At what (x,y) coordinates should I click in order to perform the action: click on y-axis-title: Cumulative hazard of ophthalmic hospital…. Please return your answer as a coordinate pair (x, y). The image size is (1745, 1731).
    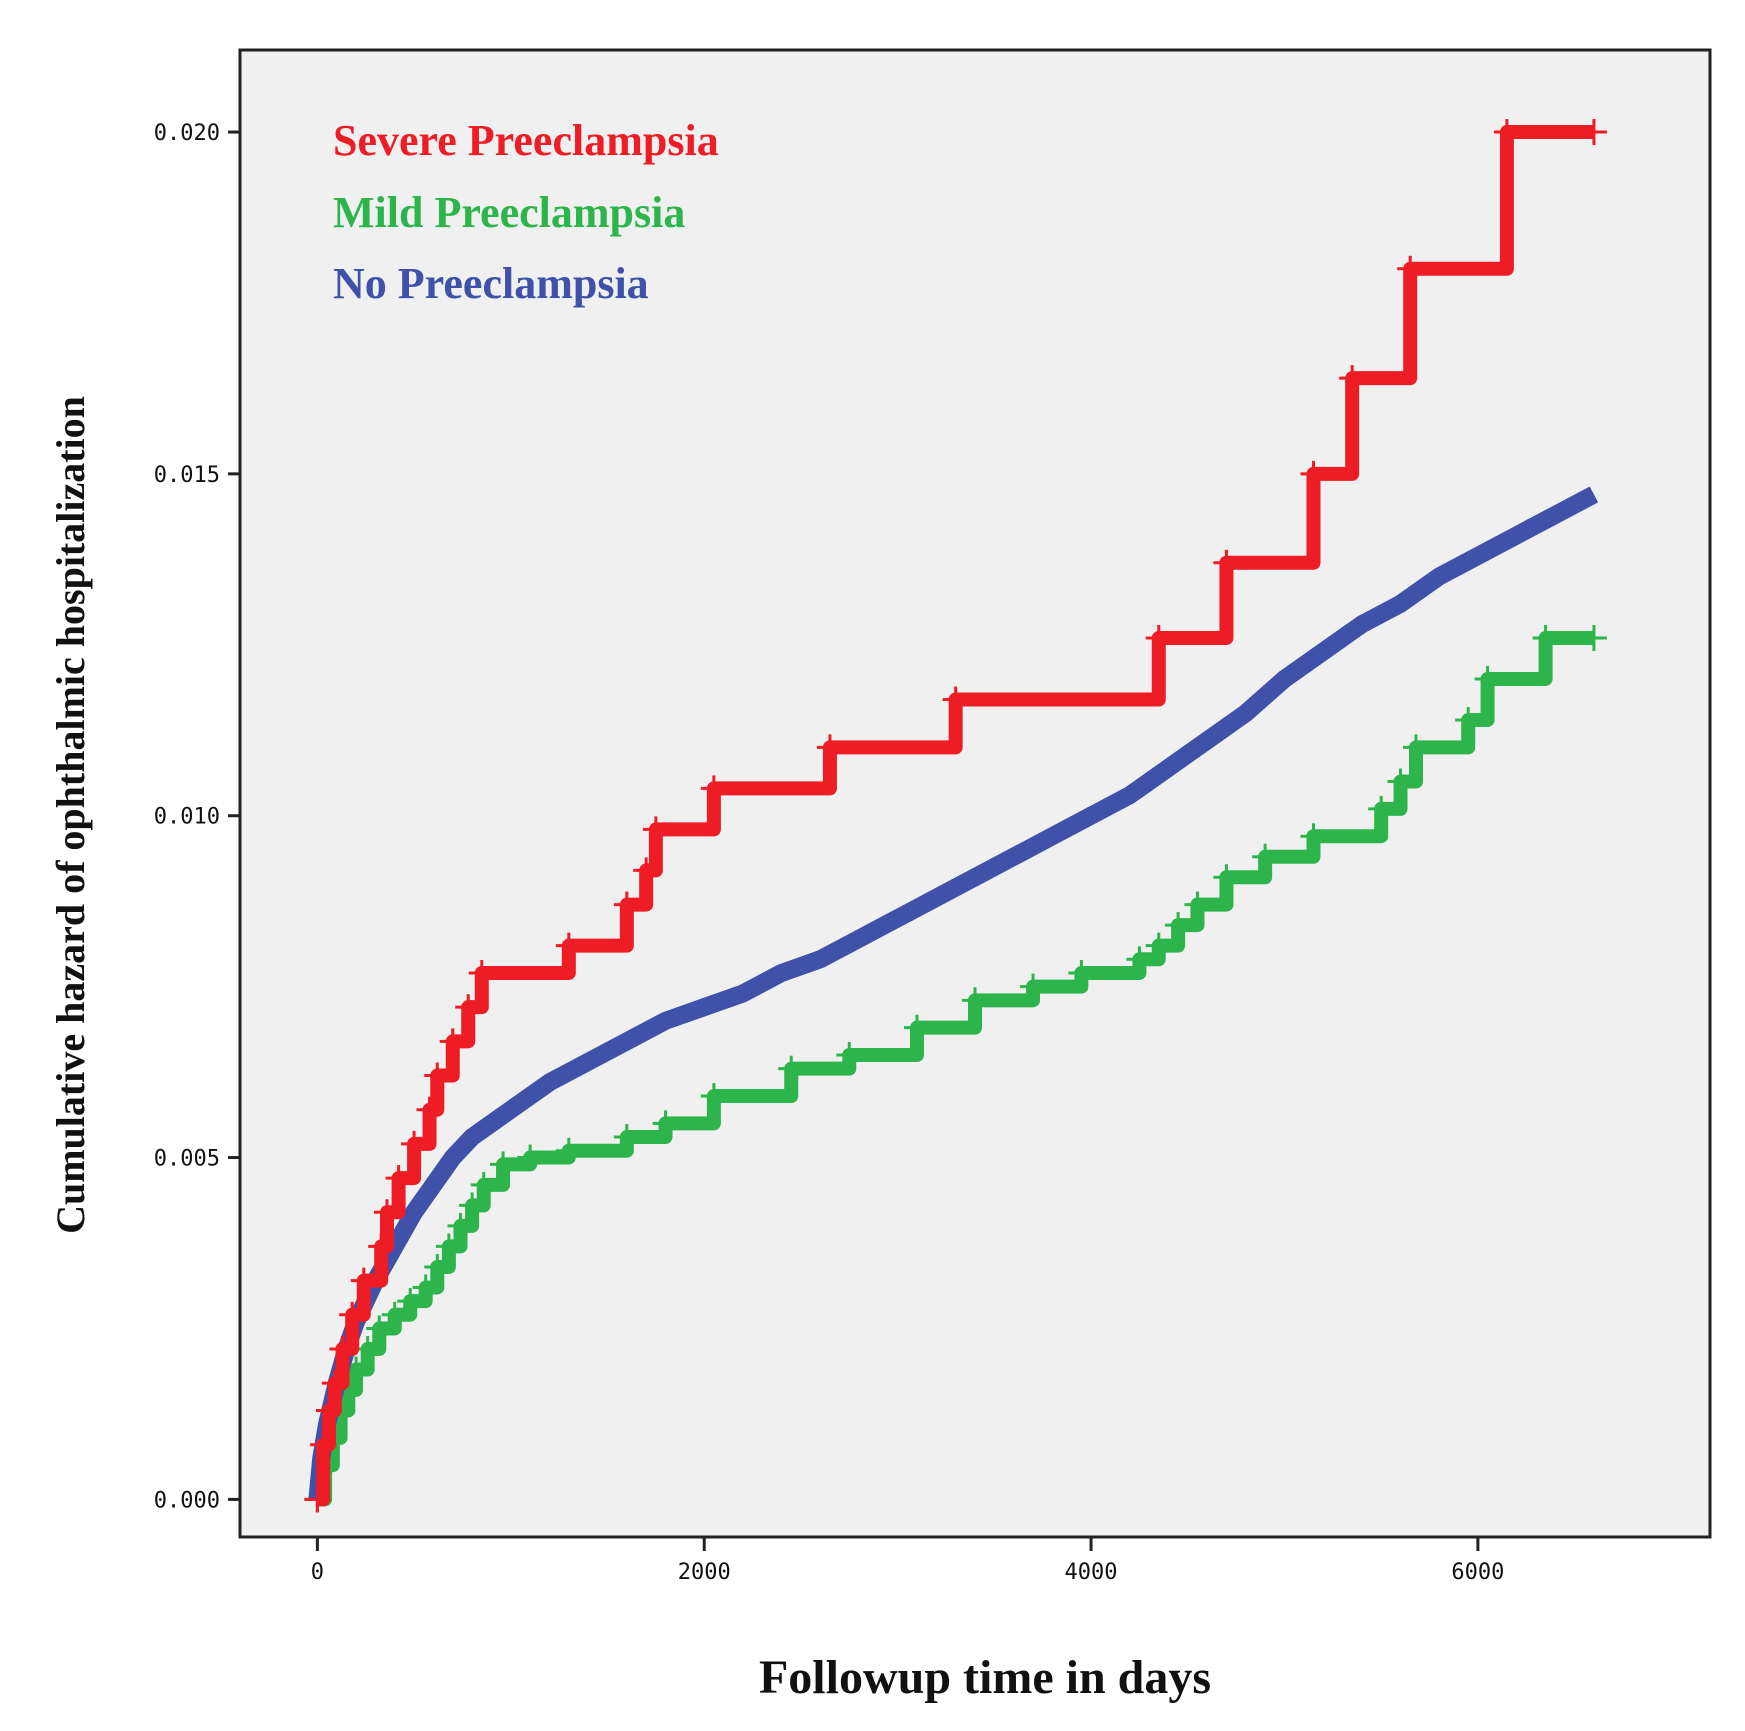
    Looking at the image, I should click on (70, 815).